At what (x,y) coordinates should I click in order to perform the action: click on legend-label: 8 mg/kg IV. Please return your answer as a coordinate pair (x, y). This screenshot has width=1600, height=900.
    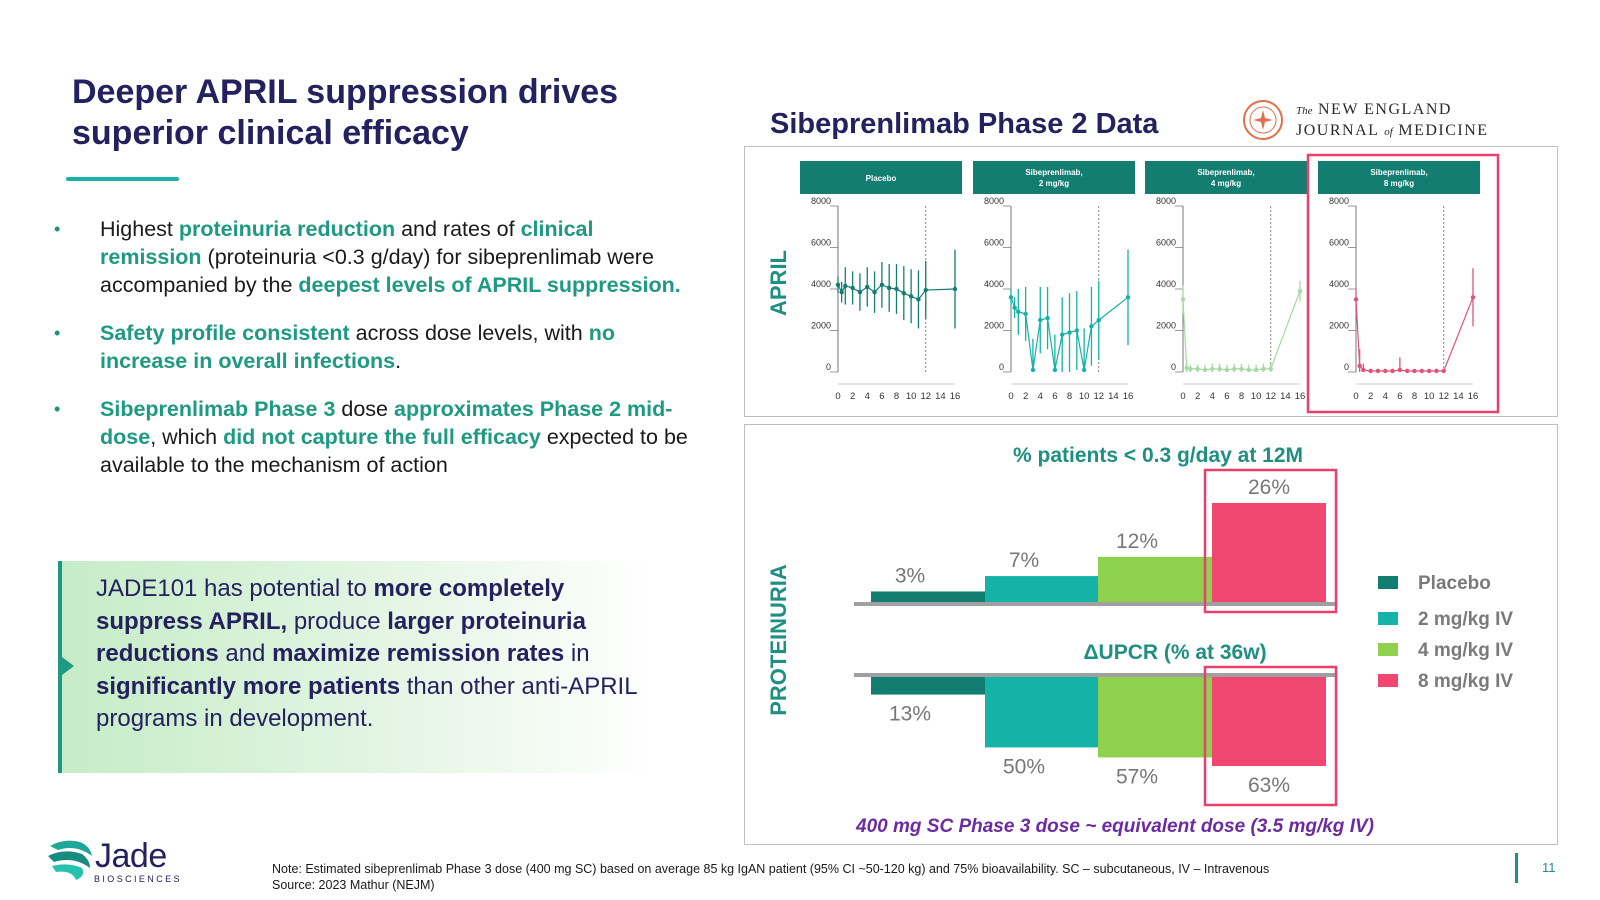
    Looking at the image, I should click on (1465, 681).